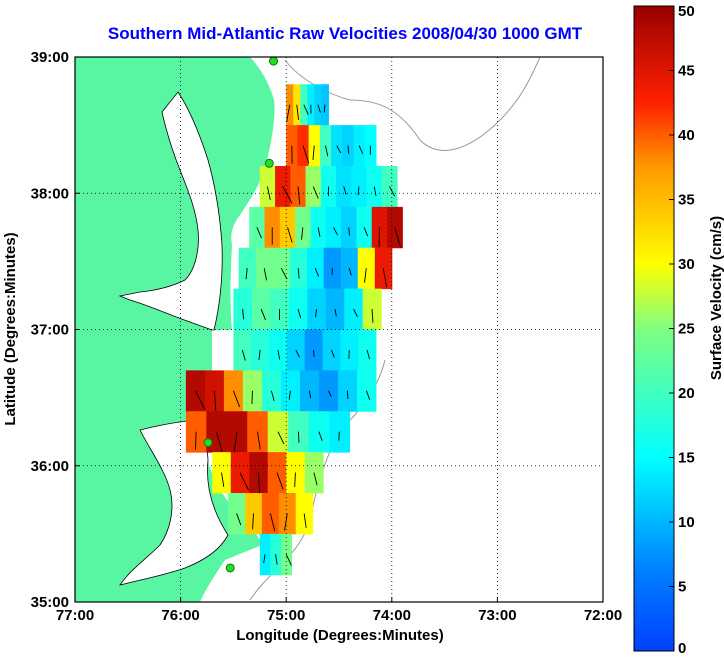 The image size is (724, 659). I want to click on colorbar-tick-label: 10, so click(686, 522).